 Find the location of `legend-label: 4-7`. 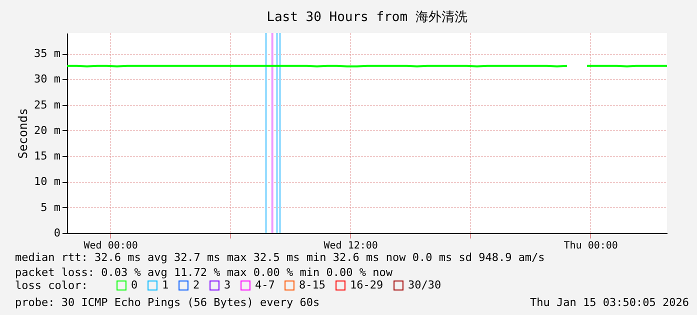

legend-label: 4-7 is located at coordinates (265, 285).